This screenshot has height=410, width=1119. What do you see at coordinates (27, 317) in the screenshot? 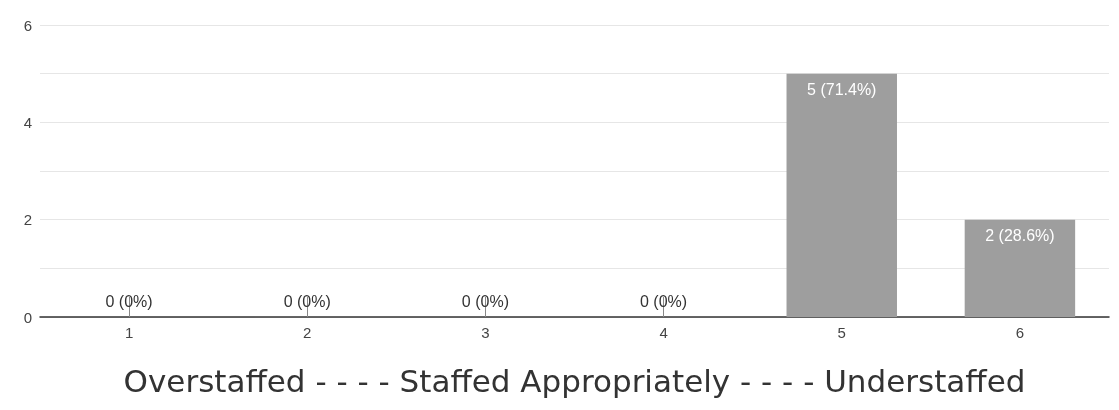
I see `y-tick-label: 0` at bounding box center [27, 317].